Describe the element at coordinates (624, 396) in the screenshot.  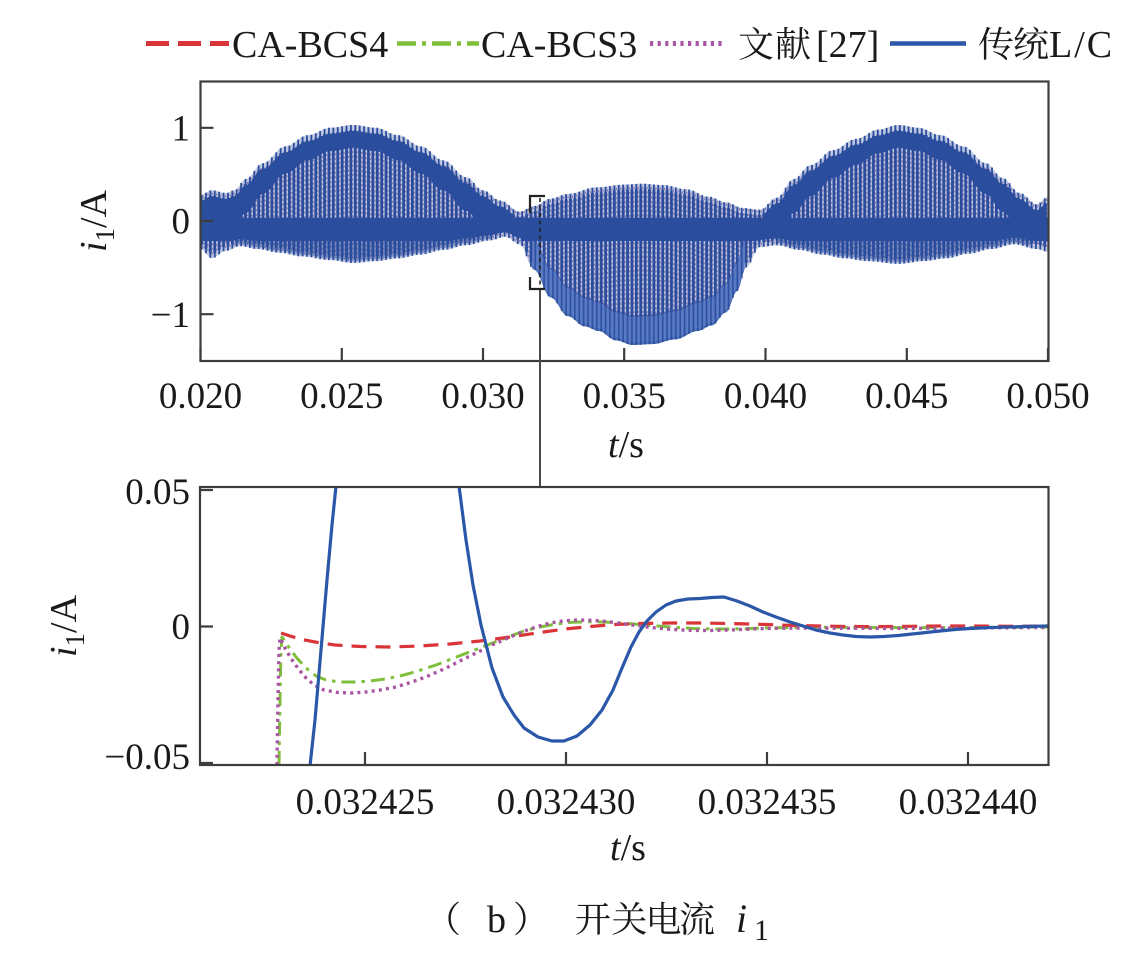
I see `svg-text: 0.035` at that location.